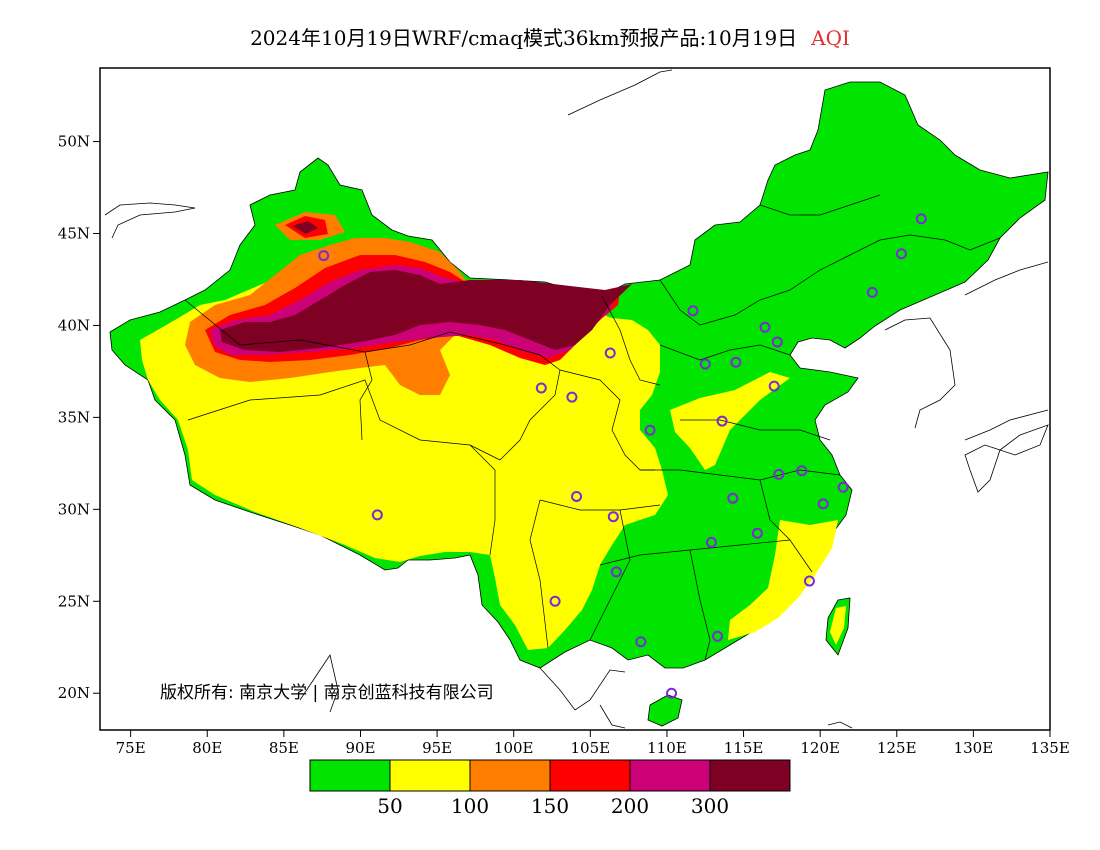 The height and width of the screenshot is (850, 1100). I want to click on legend-label: 200, so click(630, 806).